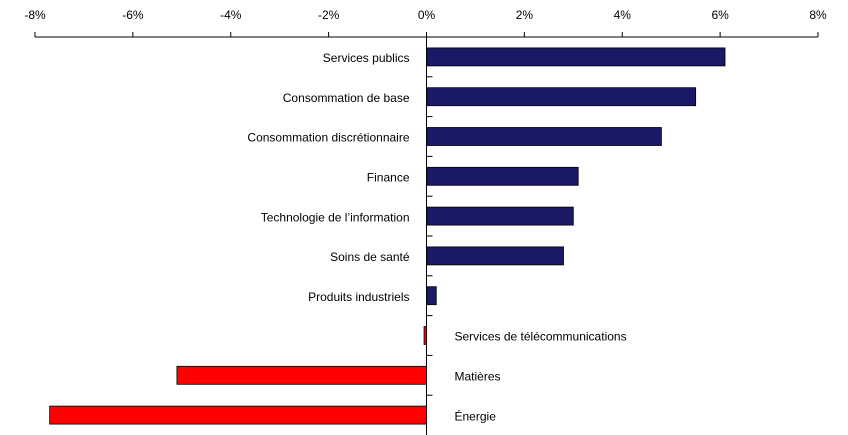 The height and width of the screenshot is (435, 848). What do you see at coordinates (476, 415) in the screenshot?
I see `category-label: Énergie` at bounding box center [476, 415].